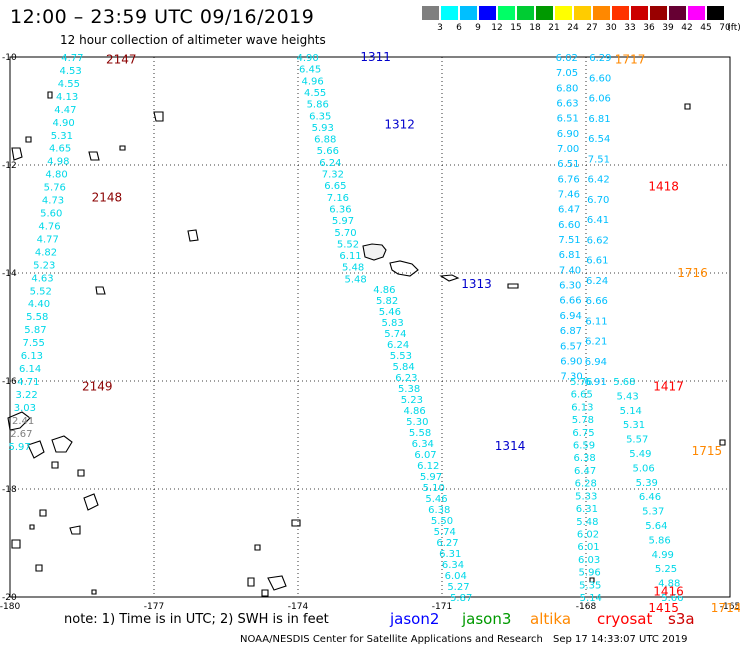 Image resolution: width=740 pixels, height=650 pixels. What do you see at coordinates (340, 209) in the screenshot?
I see `wave-height-value: 6.36` at bounding box center [340, 209].